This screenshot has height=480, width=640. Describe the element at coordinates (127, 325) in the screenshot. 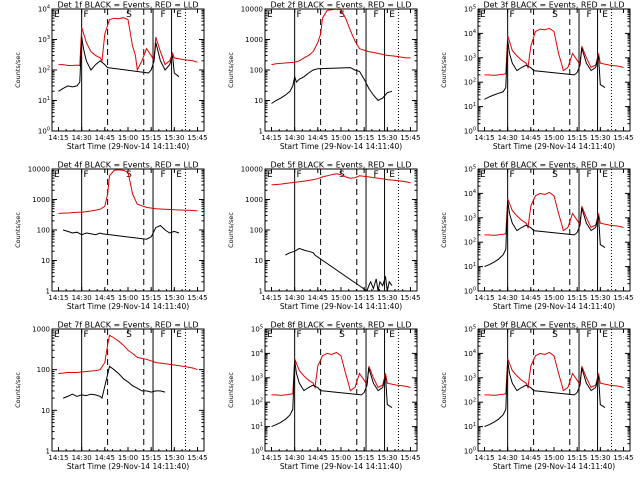

I see `chart-title: Det 7f BLACK = Events, RED = LLD` at that location.